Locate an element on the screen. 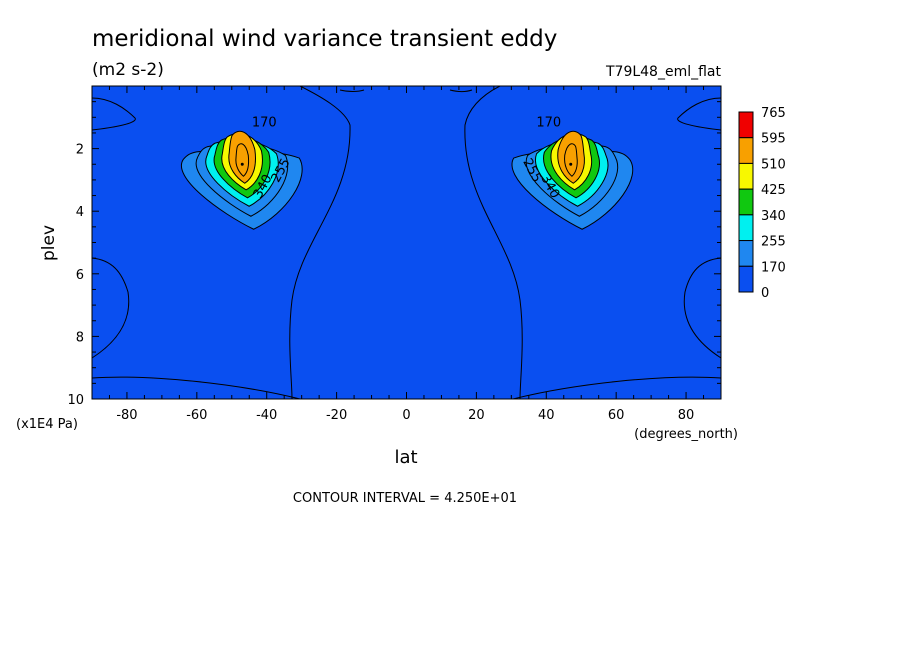 The width and height of the screenshot is (904, 654). x-tick-label: 20 is located at coordinates (476, 415).